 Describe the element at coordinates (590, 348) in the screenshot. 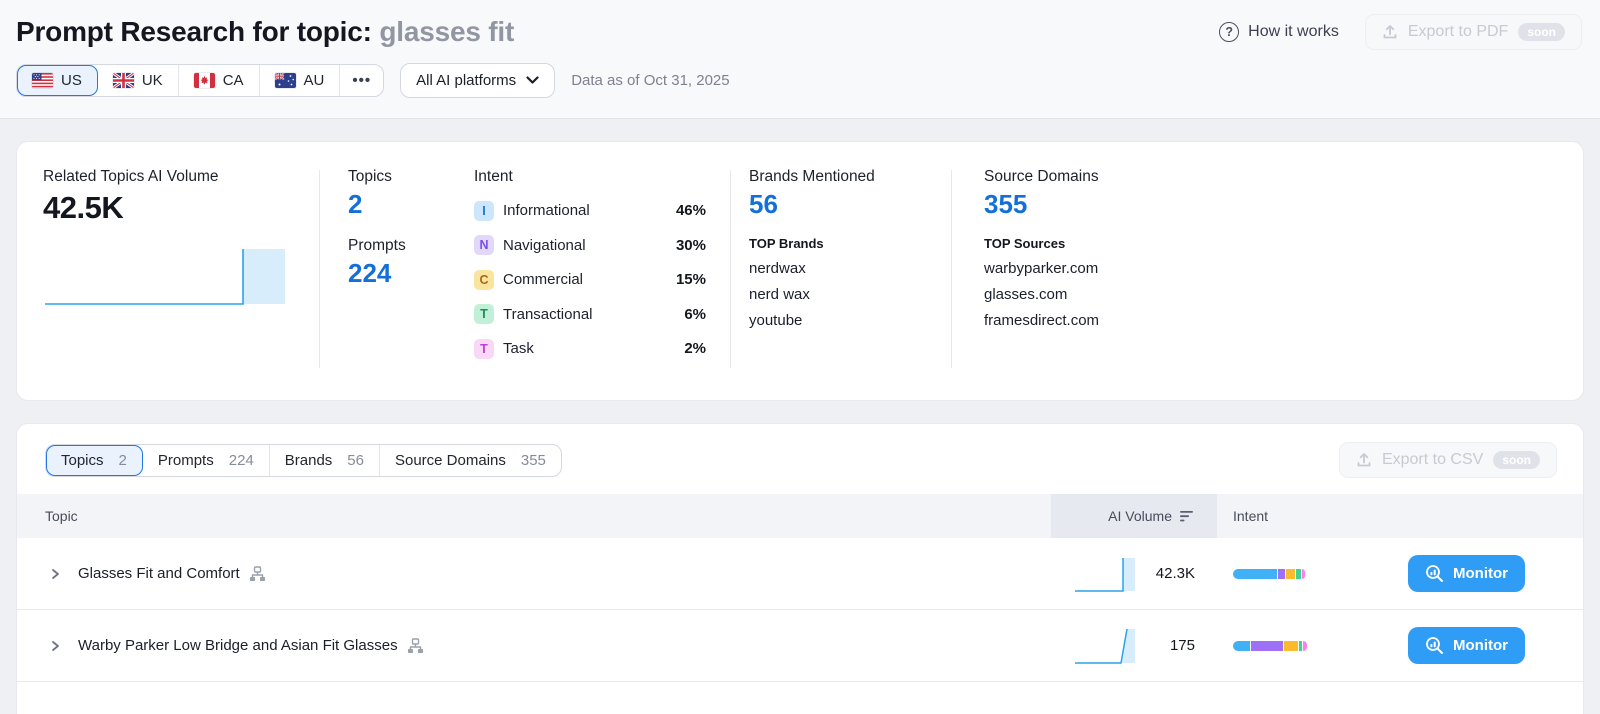

I see `intent-item-task: T Task 2%` at that location.